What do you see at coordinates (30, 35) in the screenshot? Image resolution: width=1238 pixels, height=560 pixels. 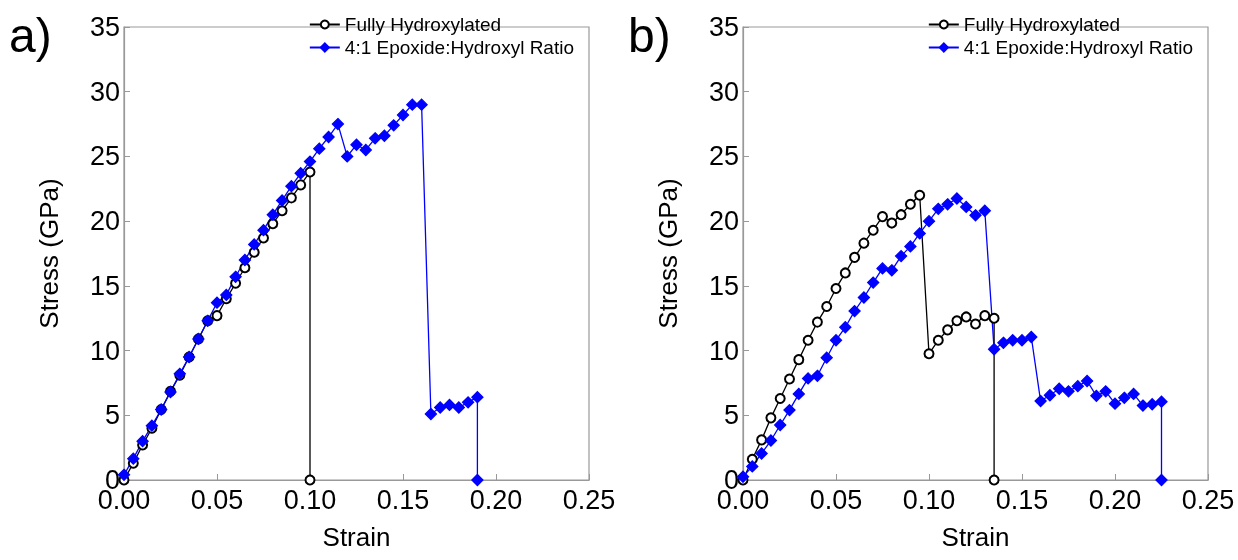 I see `chart-title: a)` at bounding box center [30, 35].